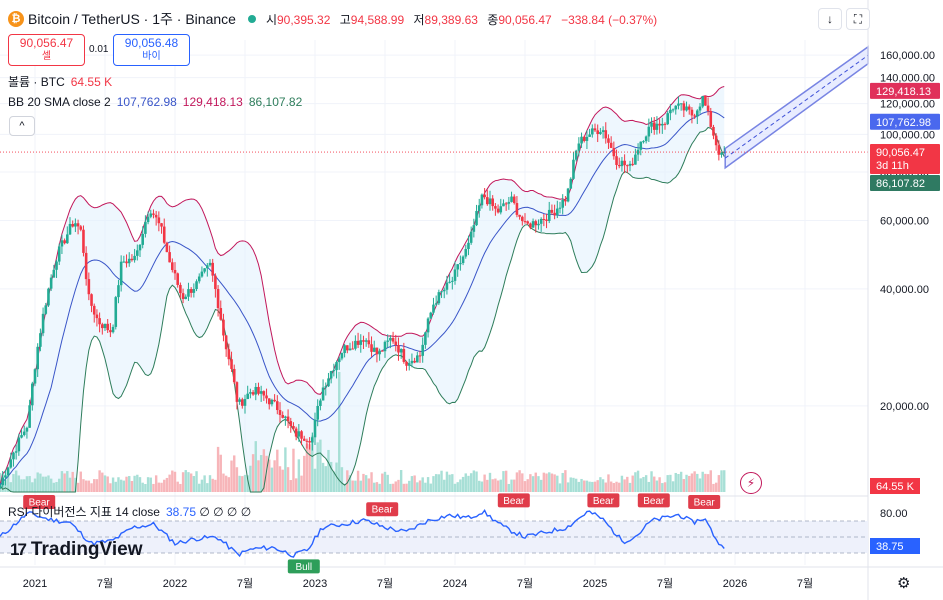 Image resolution: width=943 pixels, height=600 pixels. I want to click on fullscreen-button: ⛶, so click(858, 19).